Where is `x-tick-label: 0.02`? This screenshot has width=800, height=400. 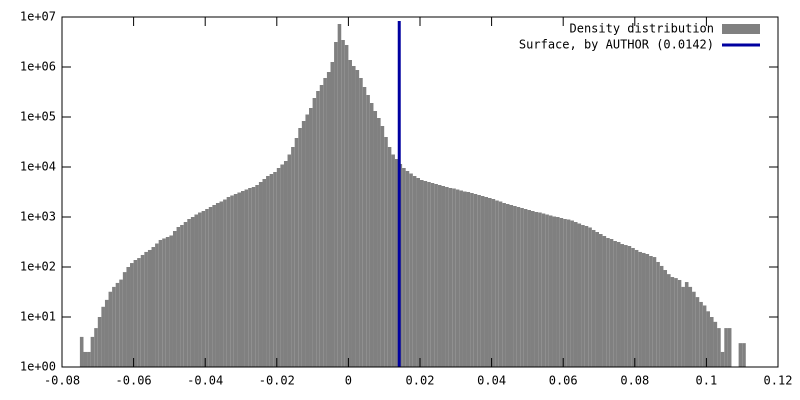
x-tick-label: 0.02 is located at coordinates (420, 381).